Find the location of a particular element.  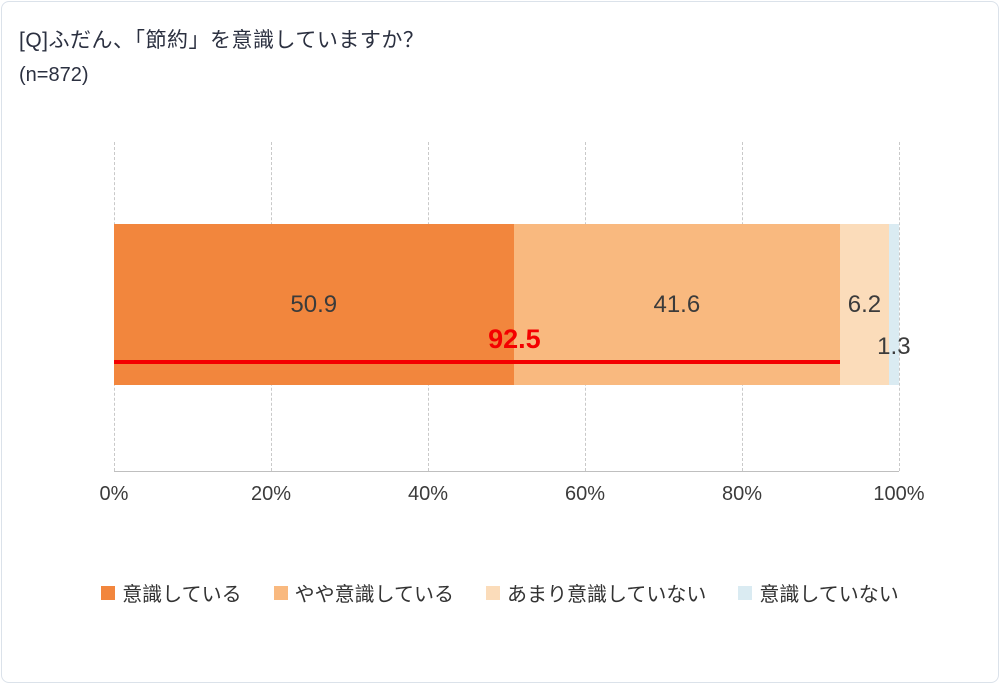

legend-item-1: 意識している is located at coordinates (171, 592).